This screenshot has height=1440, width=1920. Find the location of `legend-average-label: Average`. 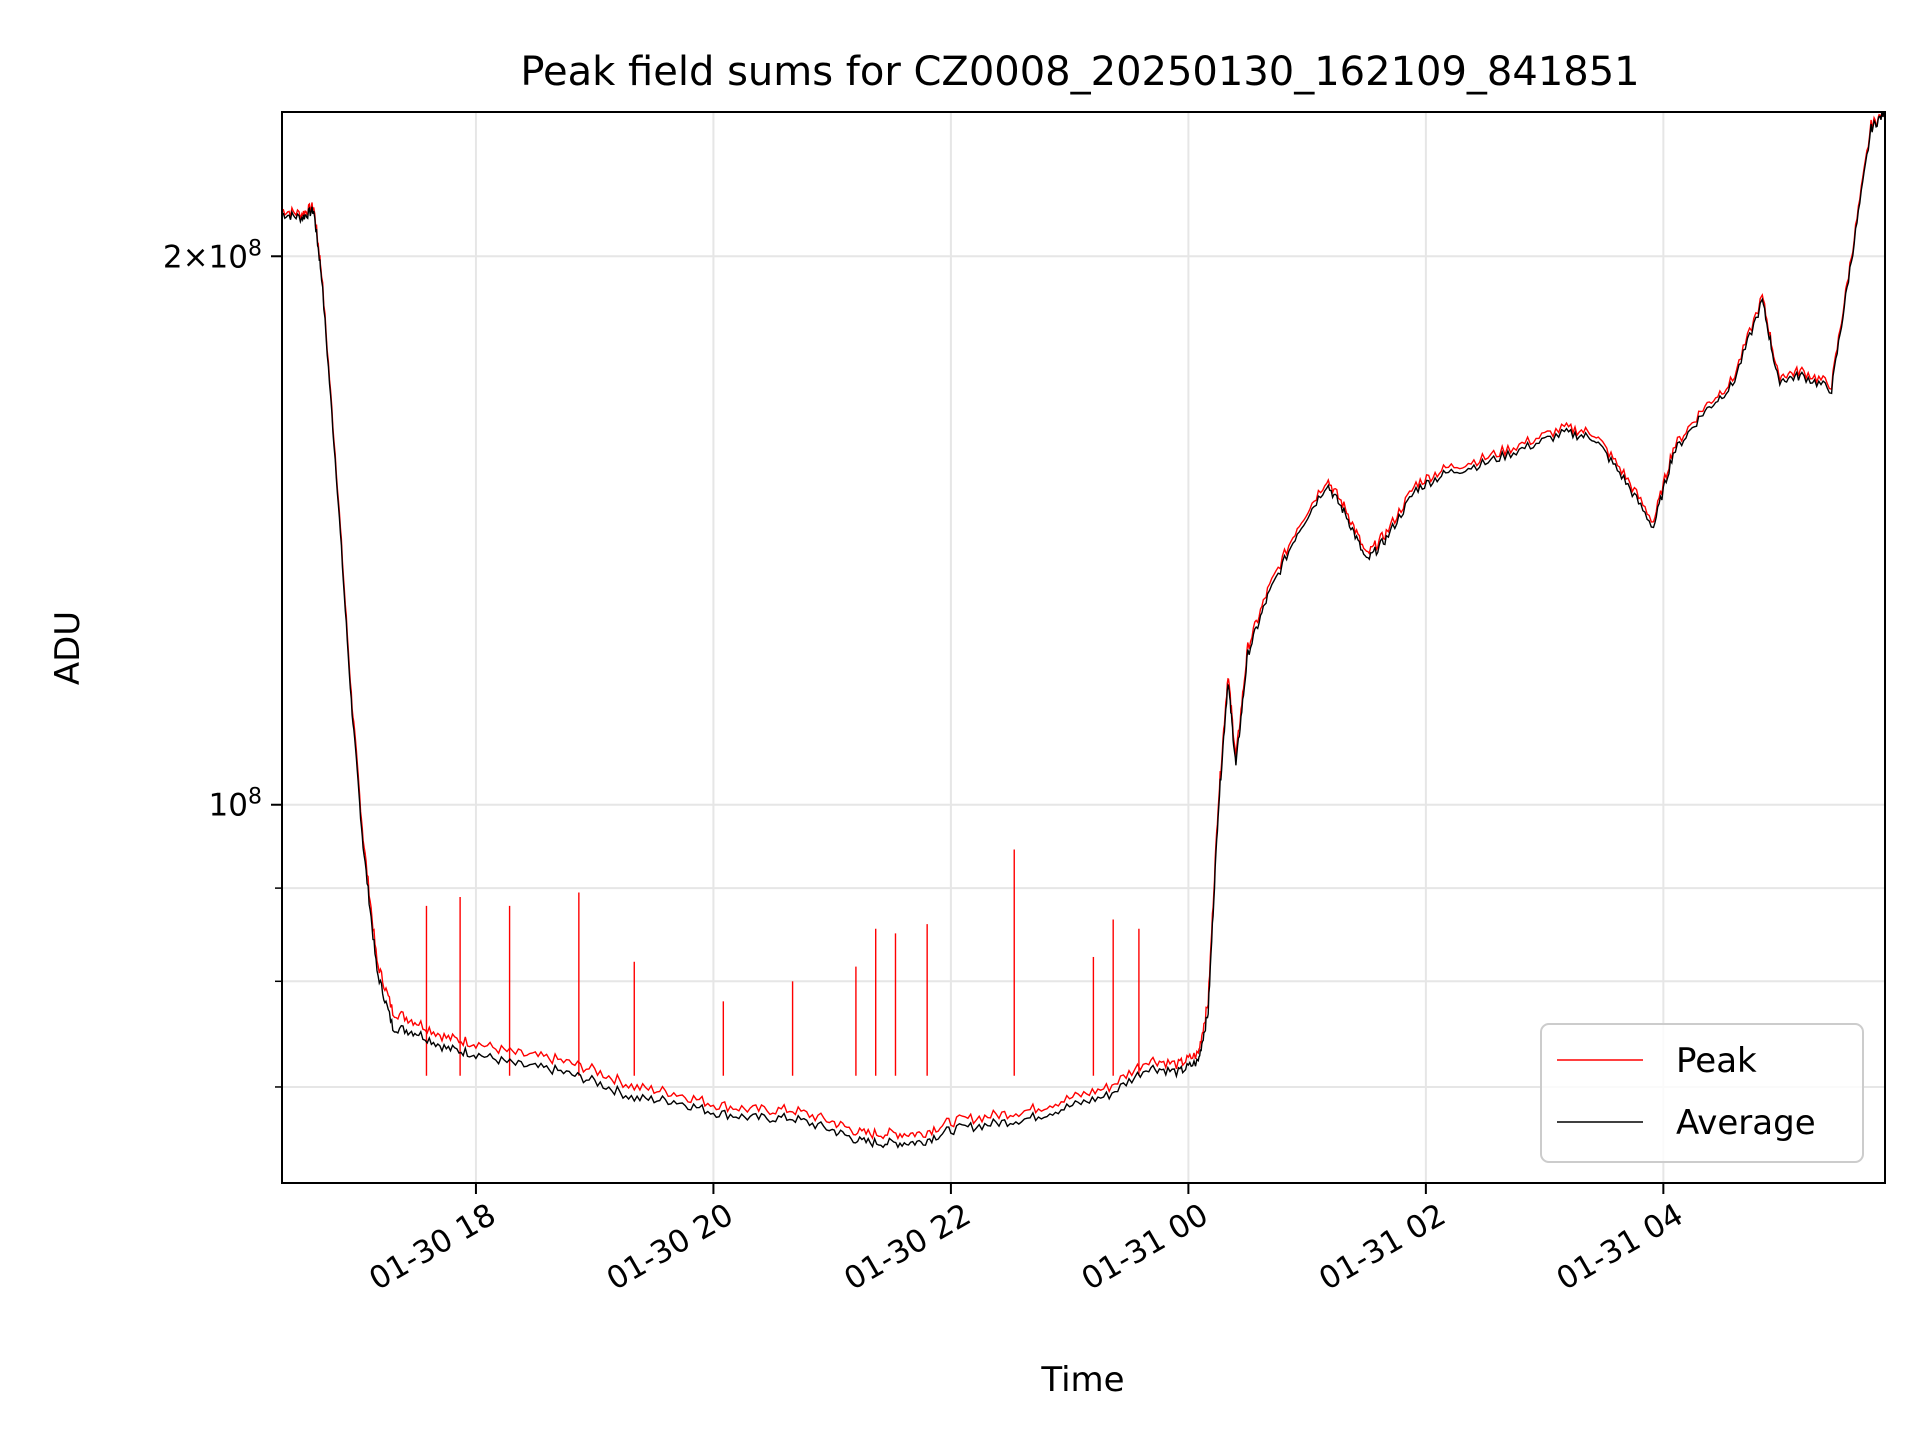

legend-average-label: Average is located at coordinates (1746, 1123).